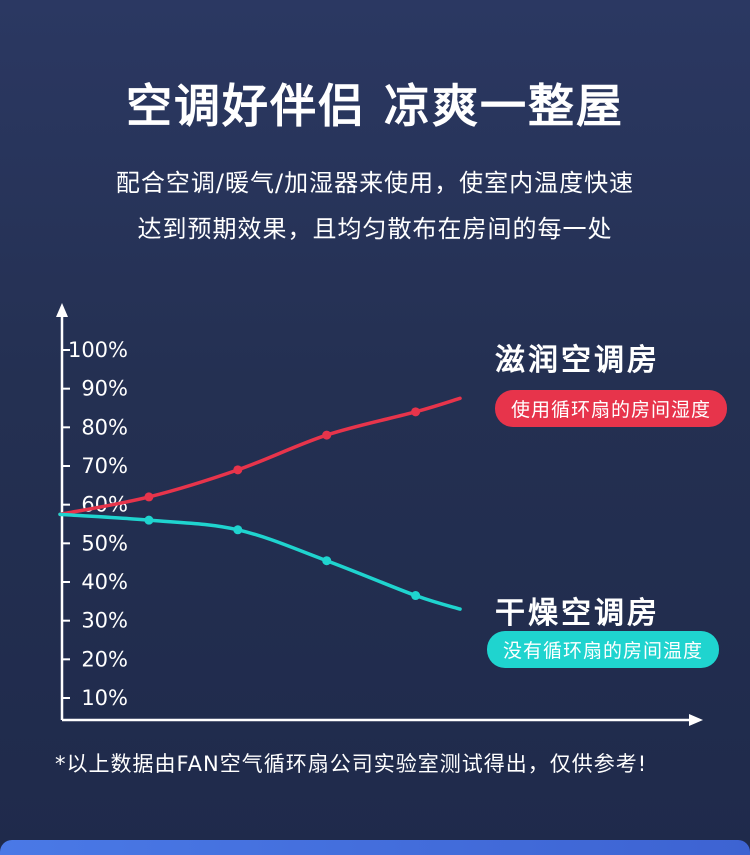 The height and width of the screenshot is (855, 750). Describe the element at coordinates (577, 360) in the screenshot. I see `series-label-with-fan: 滋润空调房` at that location.